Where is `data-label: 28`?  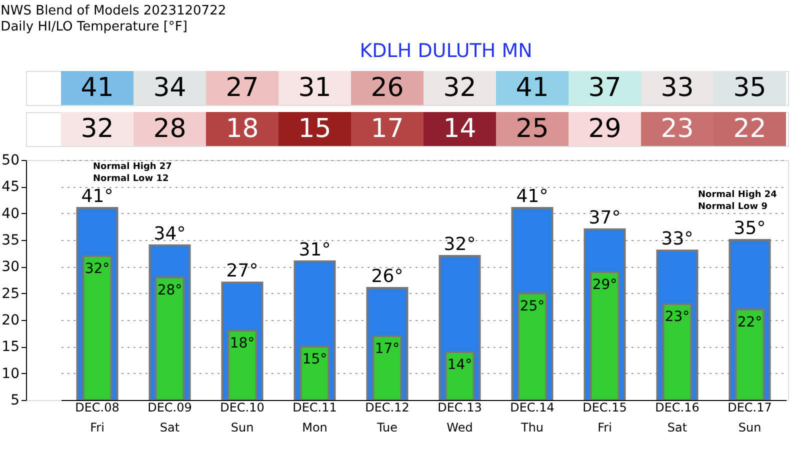
data-label: 28 is located at coordinates (169, 129).